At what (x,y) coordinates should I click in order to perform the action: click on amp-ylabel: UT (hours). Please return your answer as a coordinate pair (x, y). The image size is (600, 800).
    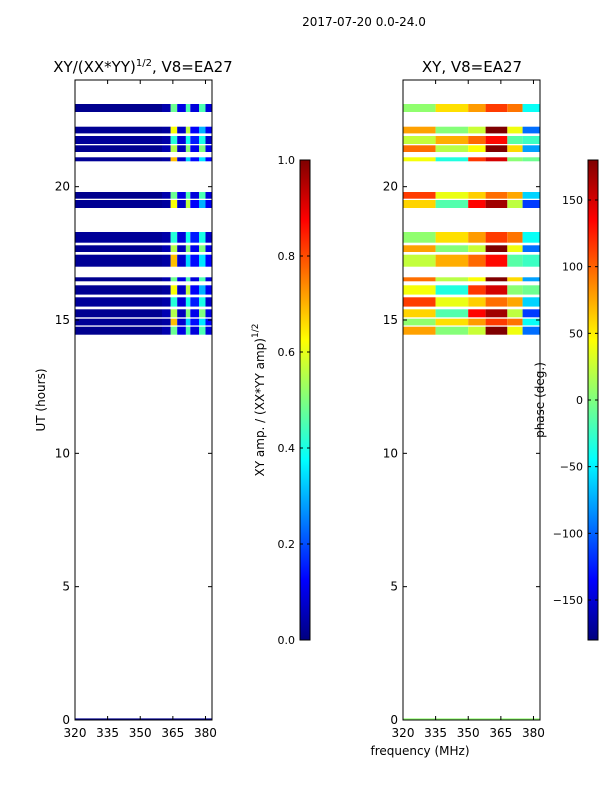
    Looking at the image, I should click on (41, 399).